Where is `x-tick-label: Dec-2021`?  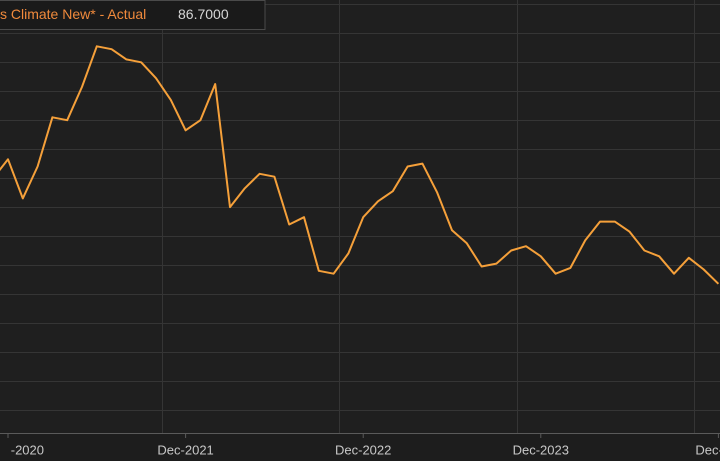
x-tick-label: Dec-2021 is located at coordinates (185, 449).